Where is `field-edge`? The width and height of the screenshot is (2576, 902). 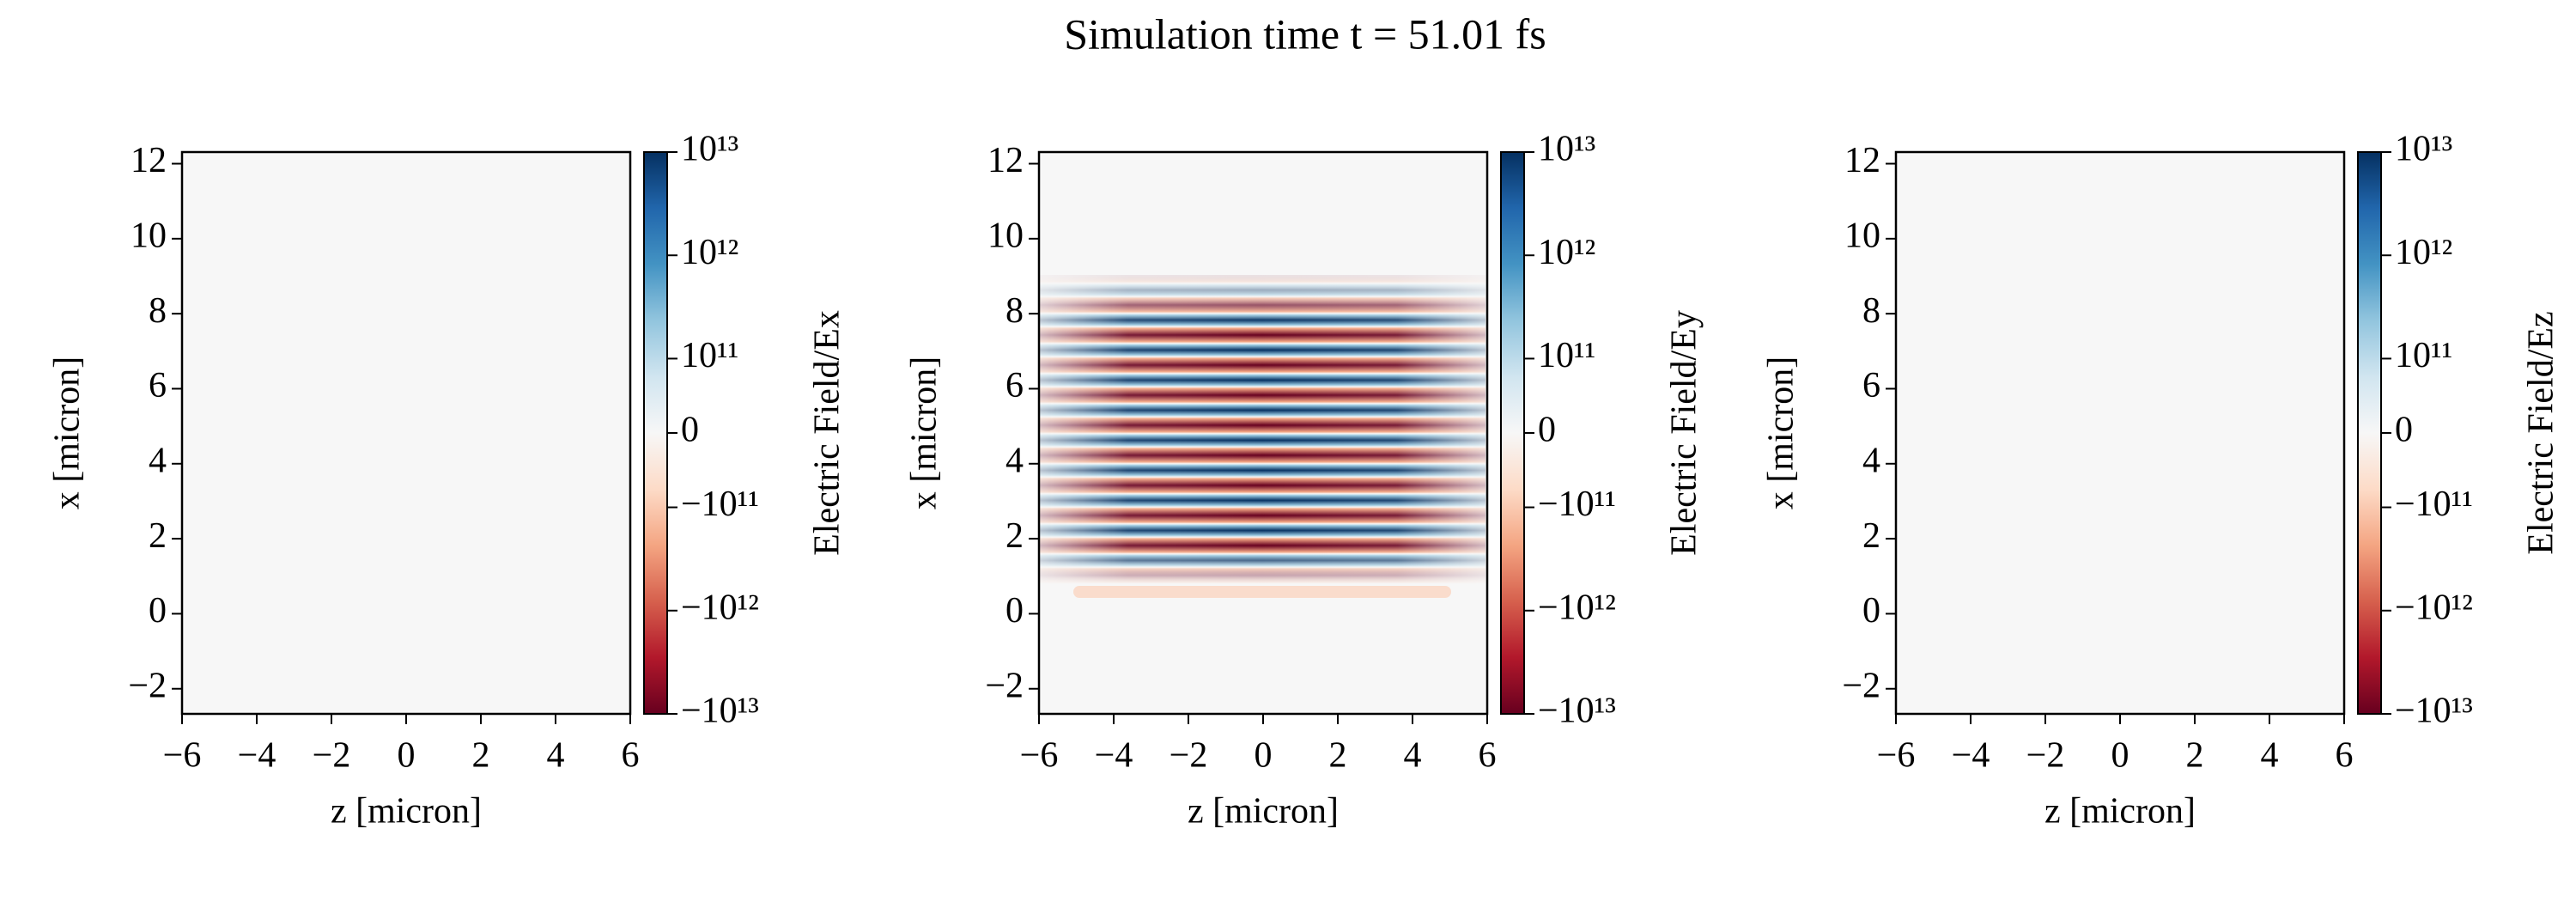
field-edge is located at coordinates (1262, 592).